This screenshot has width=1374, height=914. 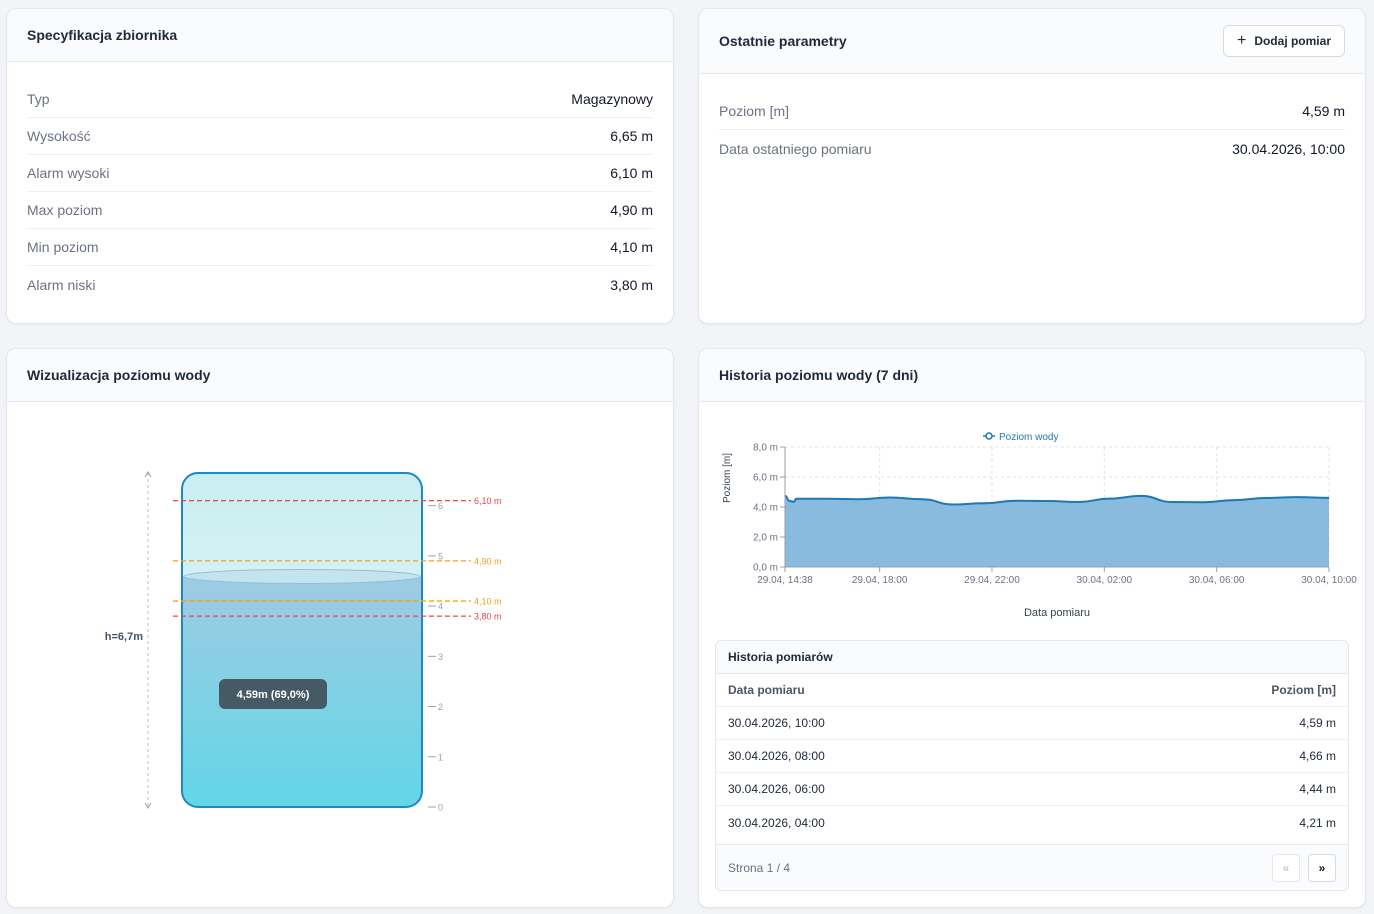 I want to click on x-tick-label: 29.04, 14:38, so click(x=785, y=580).